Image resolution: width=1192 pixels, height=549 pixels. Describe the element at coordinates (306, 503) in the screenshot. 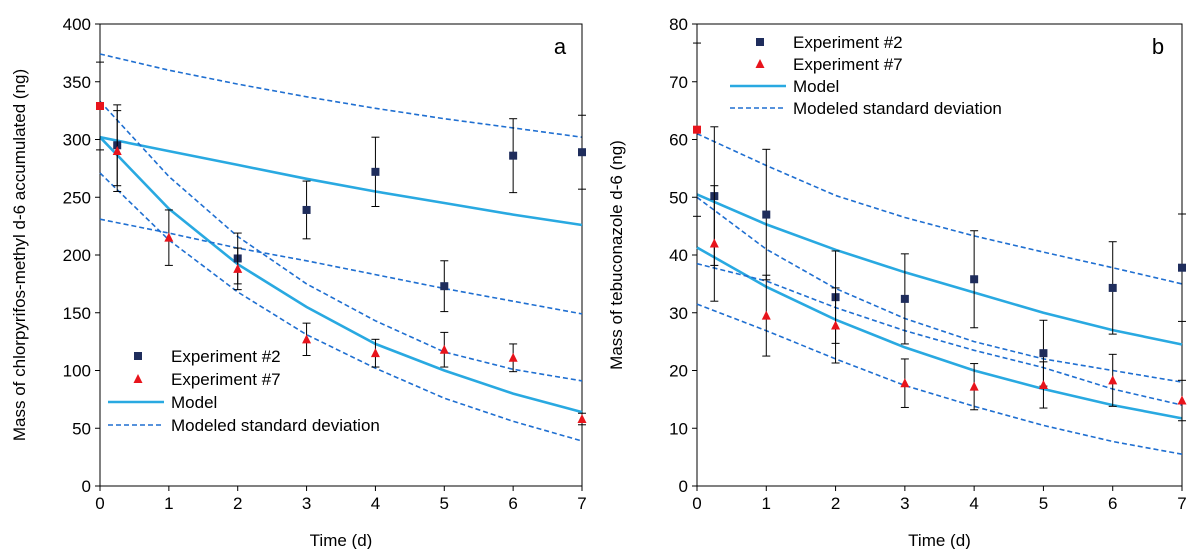

I see `panel-a-x-tick-label: 3` at that location.